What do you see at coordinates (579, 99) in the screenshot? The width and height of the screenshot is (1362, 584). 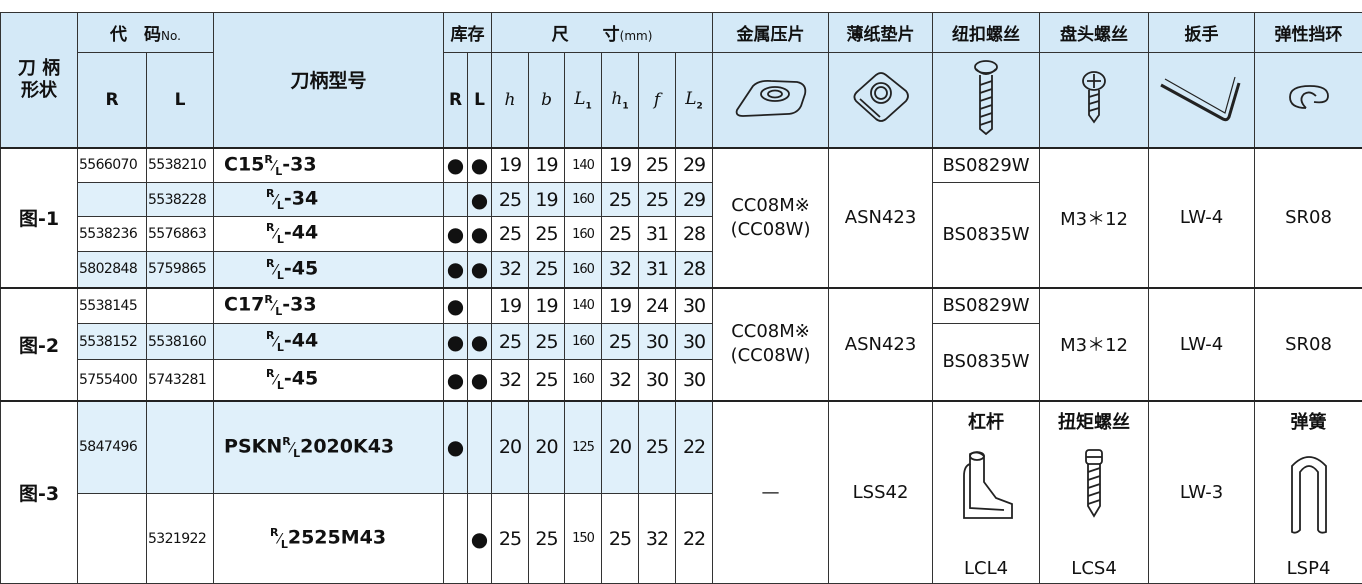 I see `dim-base: L` at bounding box center [579, 99].